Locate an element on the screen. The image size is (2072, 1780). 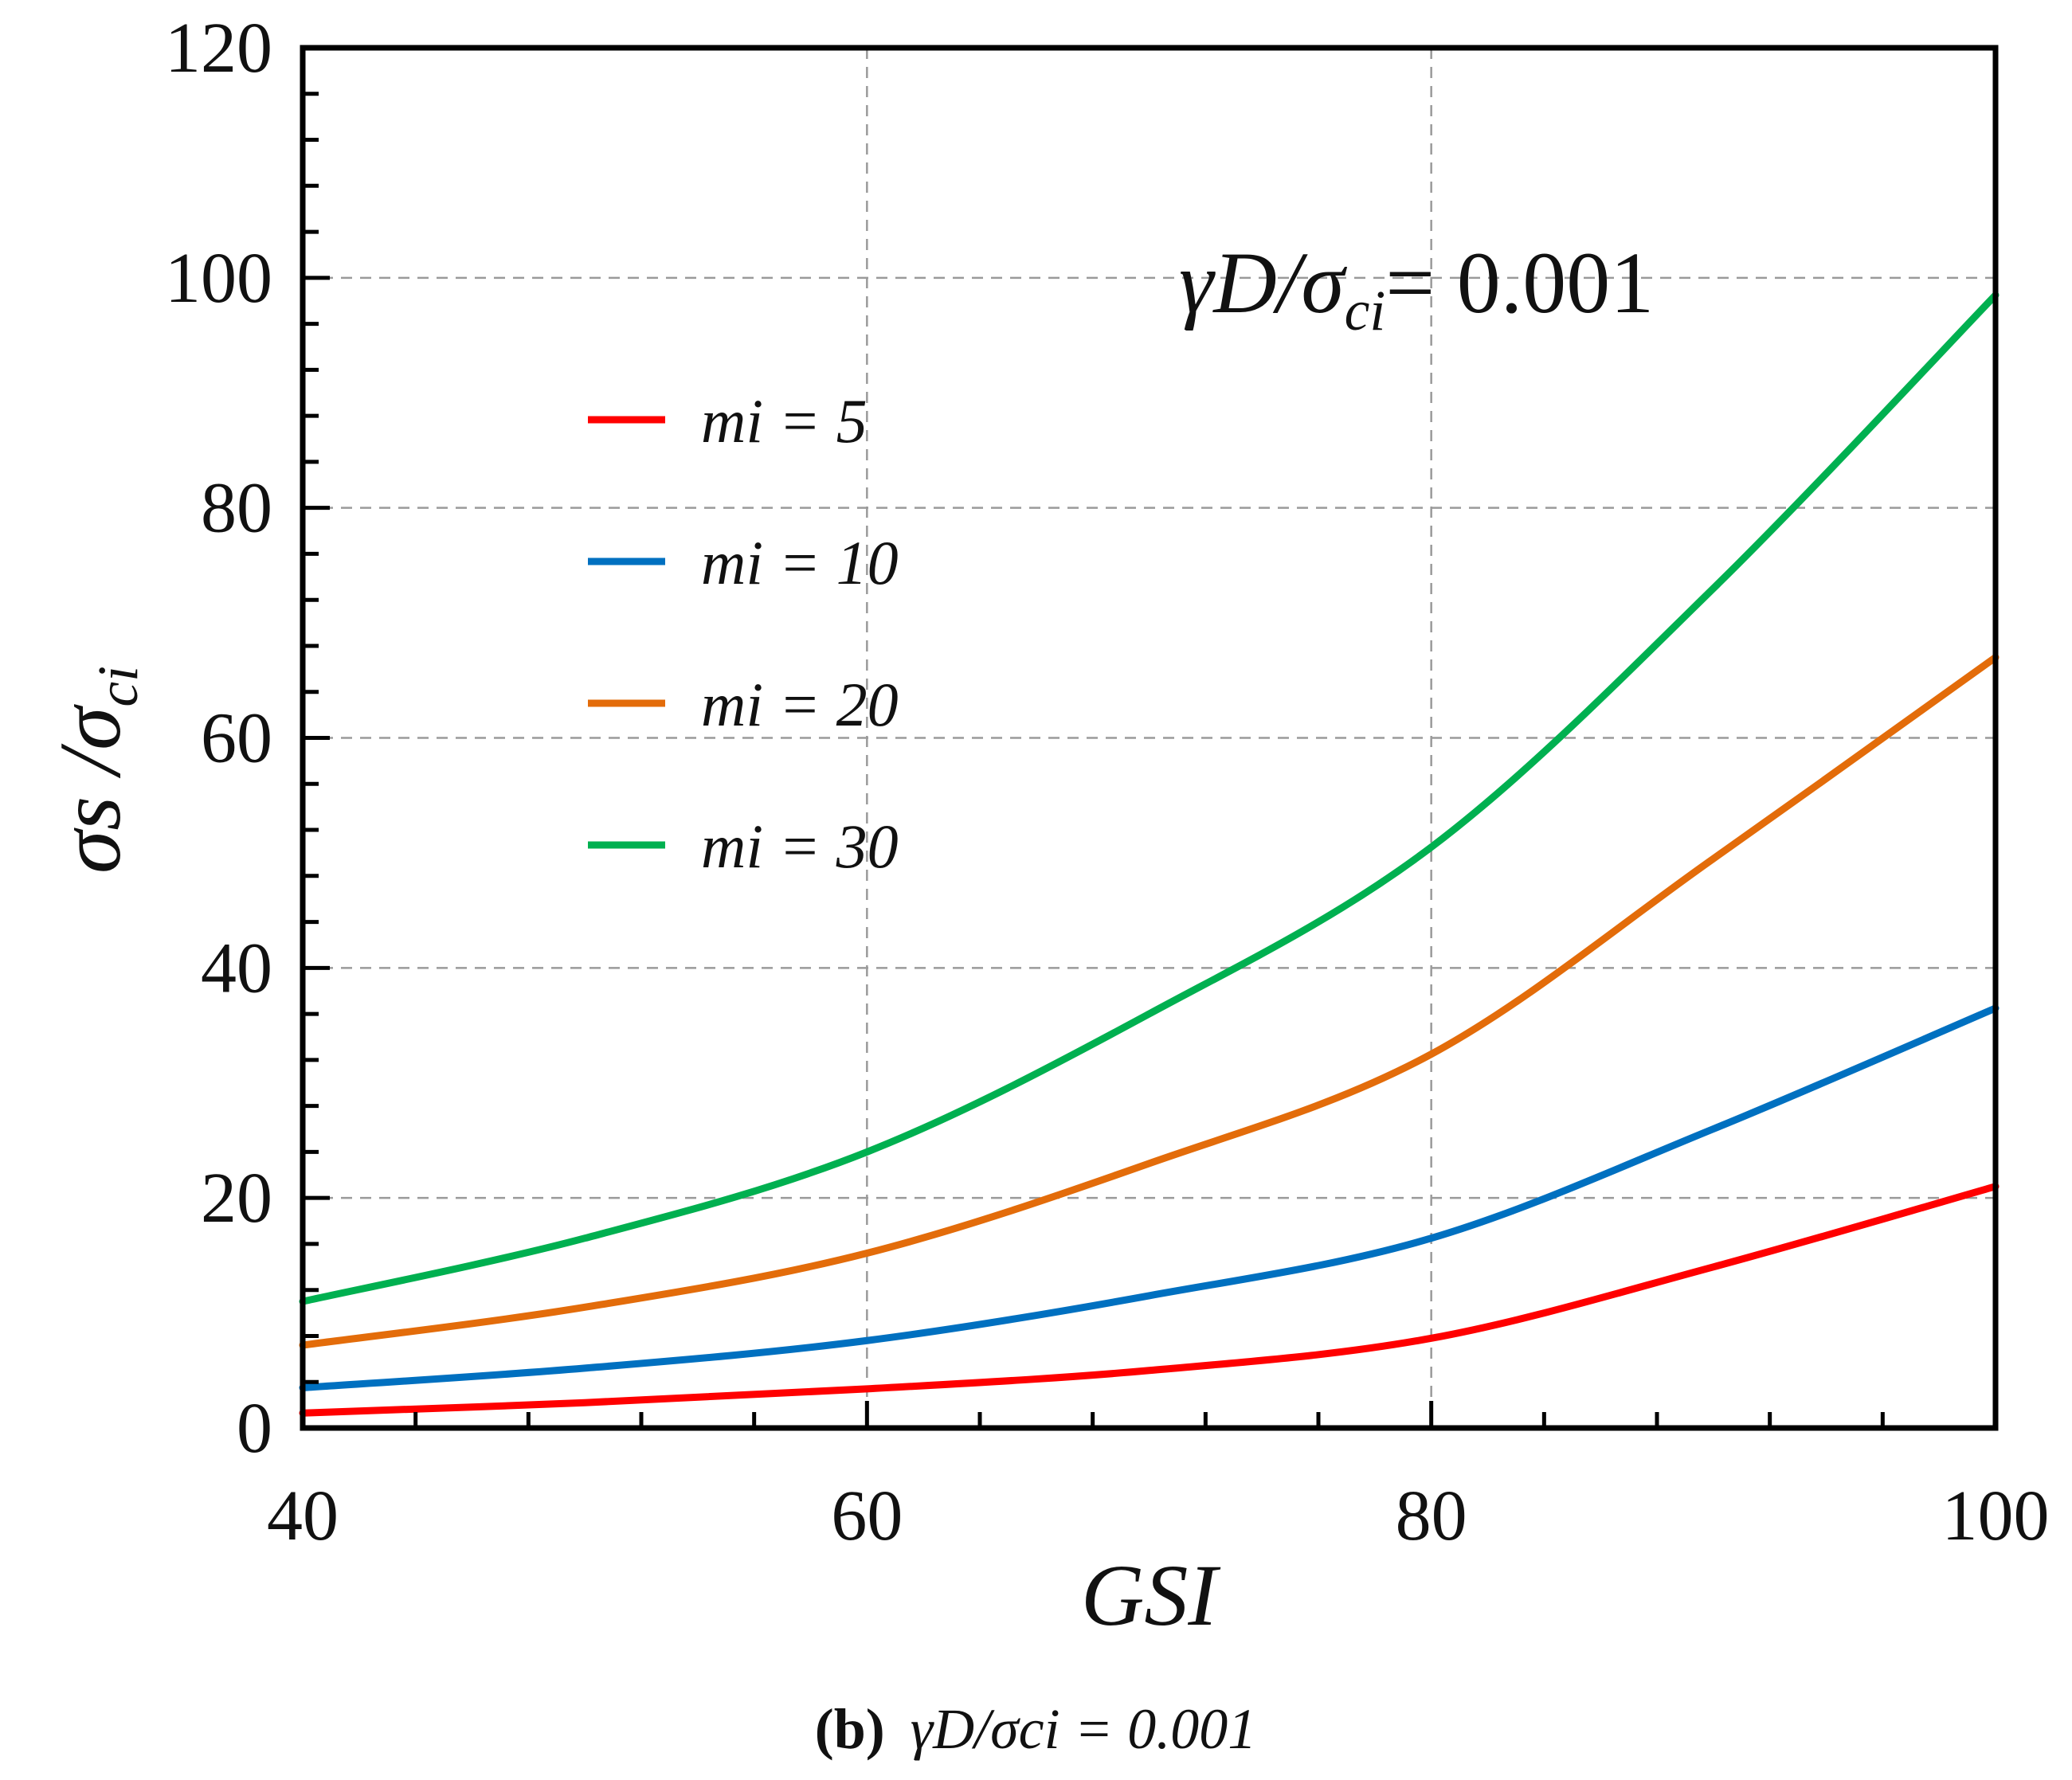
y-tick-label: 40 is located at coordinates (236, 968).